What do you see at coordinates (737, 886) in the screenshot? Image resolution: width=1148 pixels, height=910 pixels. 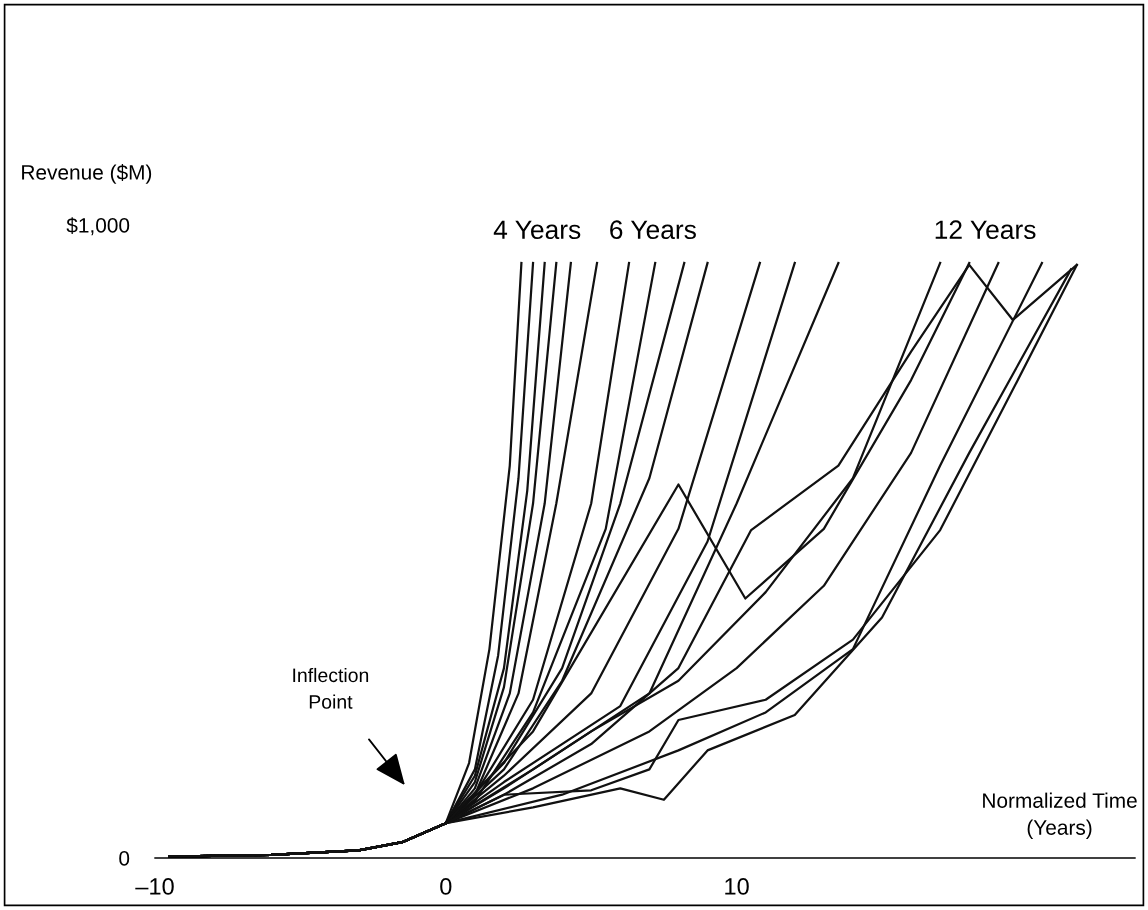 I see `x-tick-label: 10` at bounding box center [737, 886].